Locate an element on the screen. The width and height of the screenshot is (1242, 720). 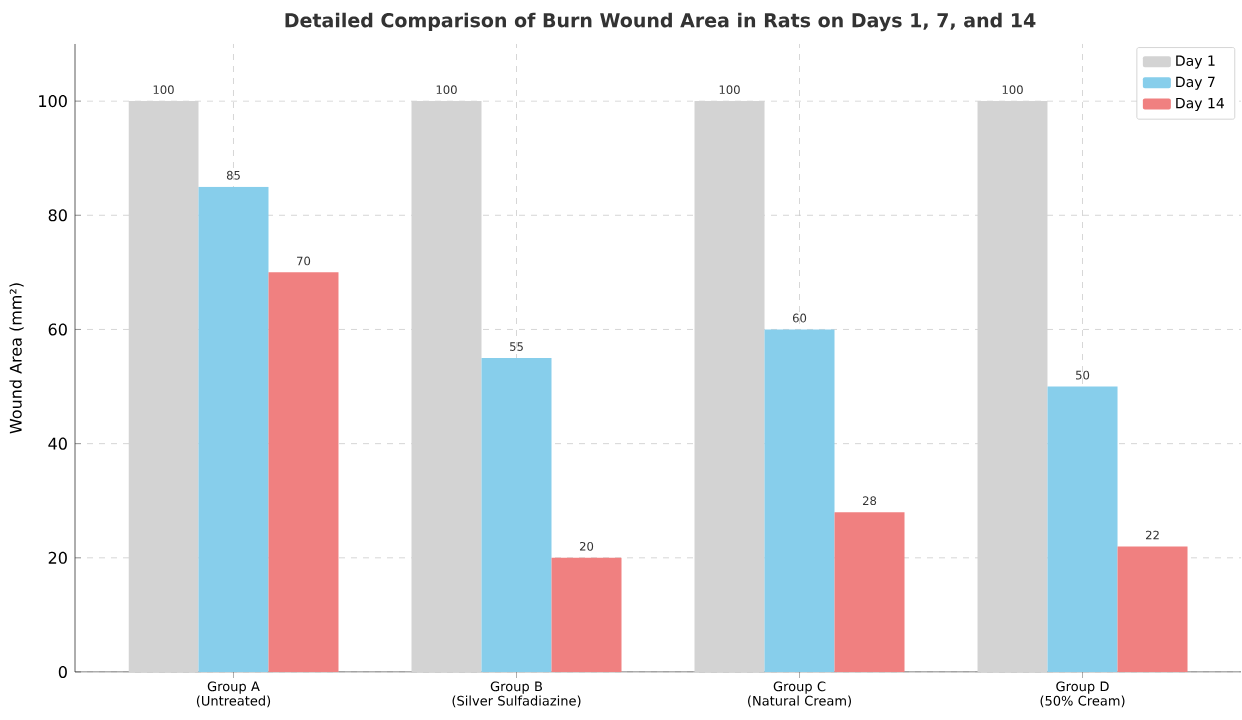
x-tick-label: Group A (Untreated) is located at coordinates (233, 694).